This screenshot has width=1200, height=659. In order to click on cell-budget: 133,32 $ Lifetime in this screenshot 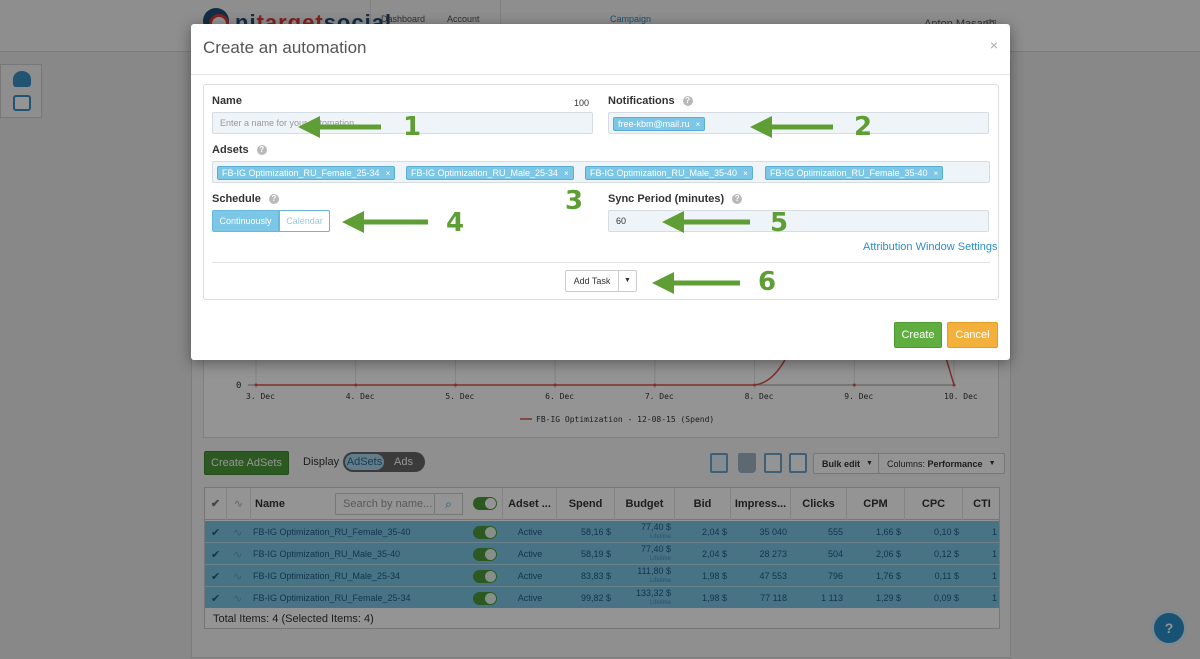, I will do `click(645, 598)`.